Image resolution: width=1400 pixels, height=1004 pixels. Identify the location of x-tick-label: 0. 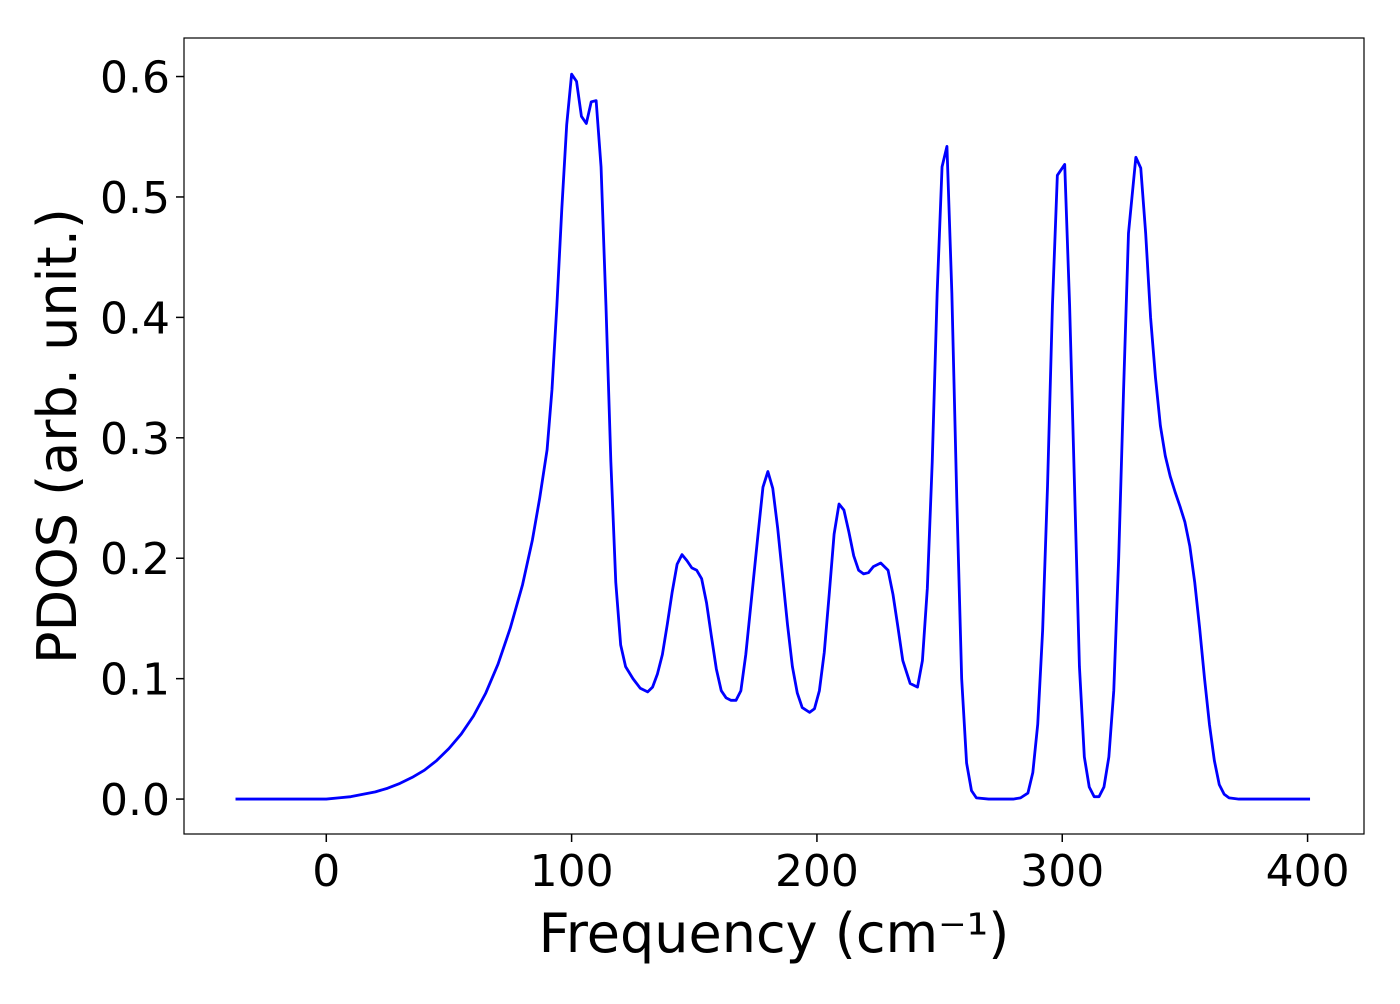
(326, 871).